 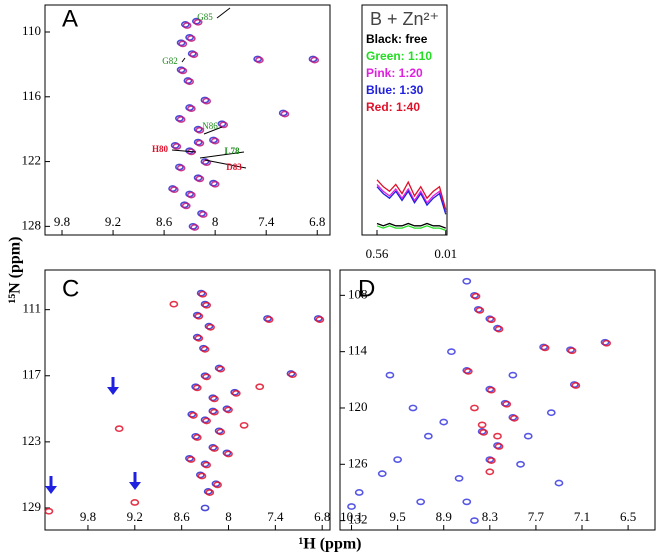 What do you see at coordinates (536, 516) in the screenshot?
I see `x-tick-label: 7.7` at bounding box center [536, 516].